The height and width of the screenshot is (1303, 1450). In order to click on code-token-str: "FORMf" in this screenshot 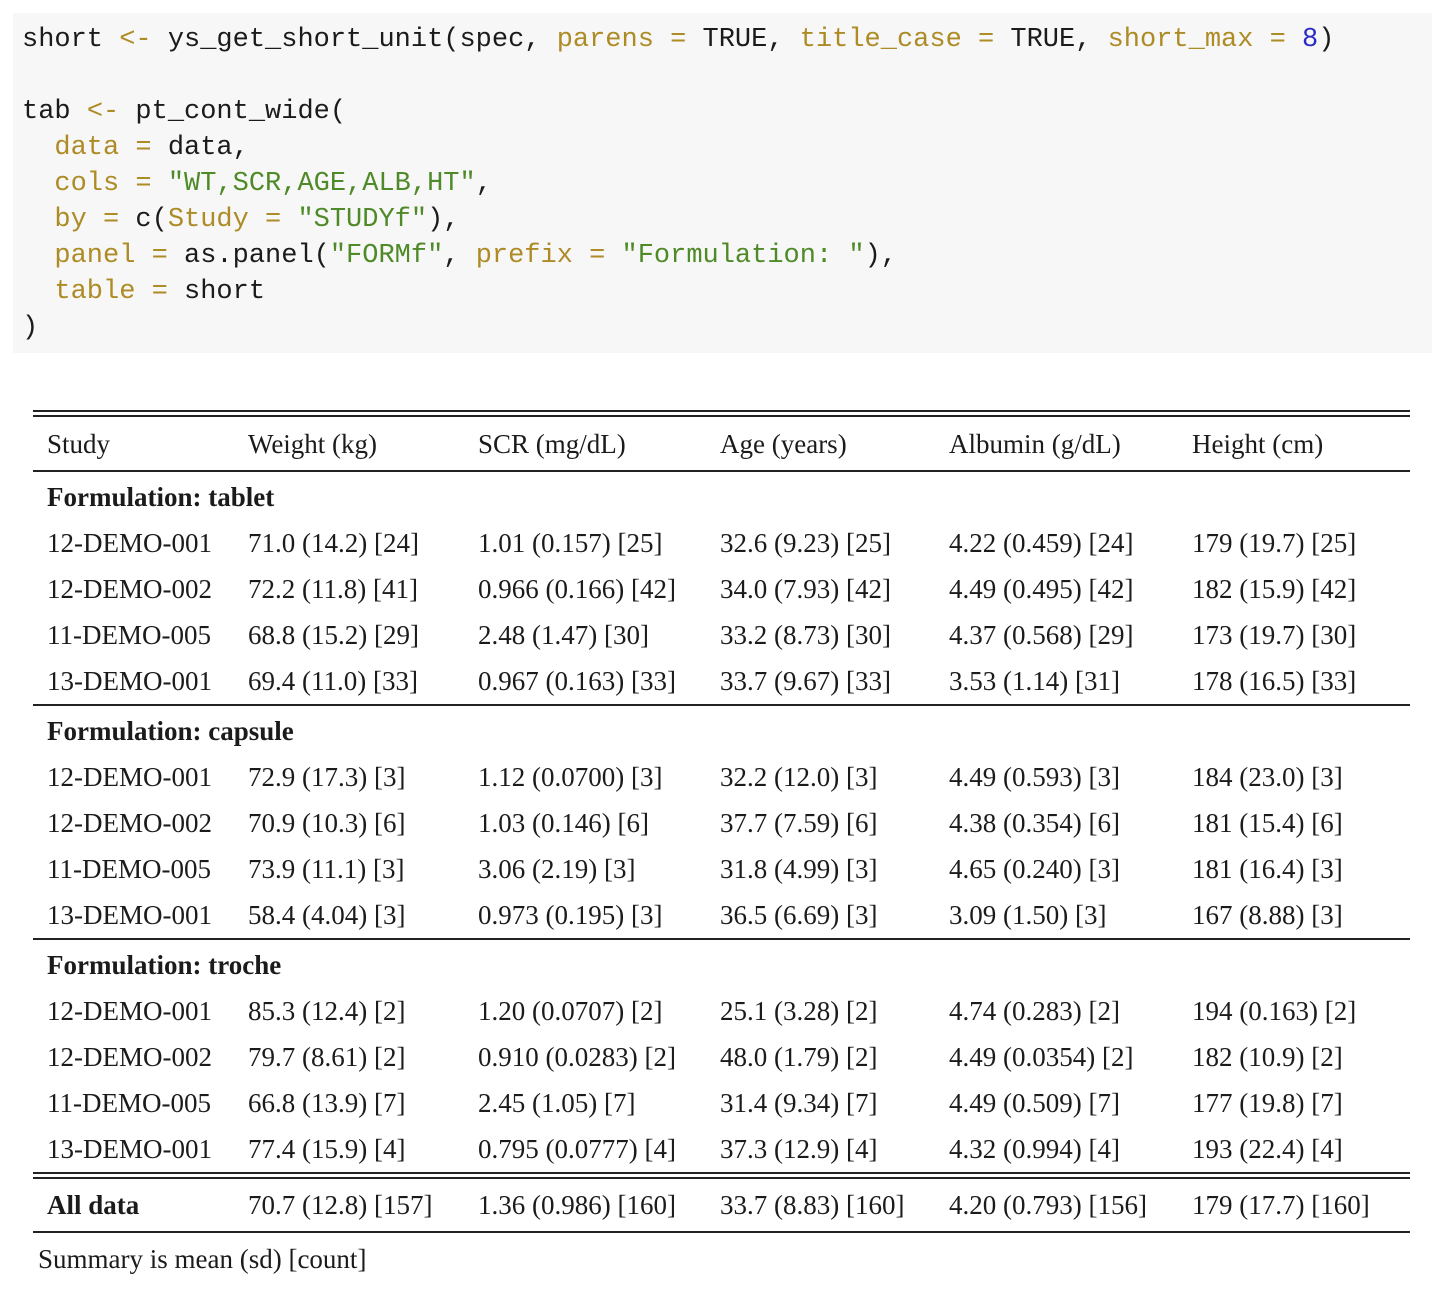, I will do `click(386, 256)`.